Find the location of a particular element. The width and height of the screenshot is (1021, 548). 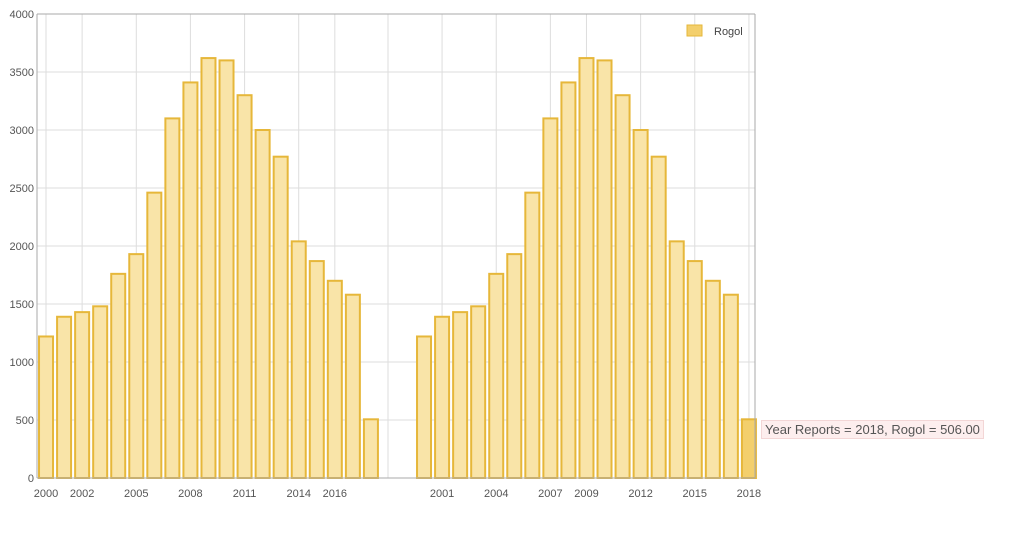

y-tick-label: 3000 is located at coordinates (22, 131).